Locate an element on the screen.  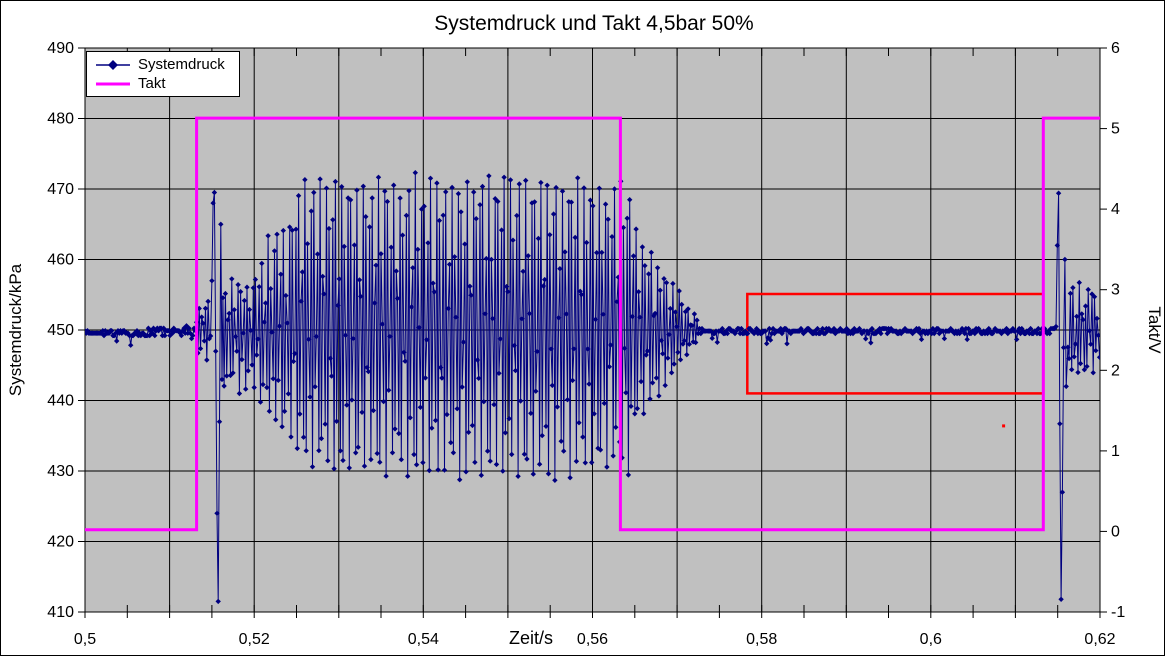
legend-item-systemdruck: Systemdruck is located at coordinates (164, 64).